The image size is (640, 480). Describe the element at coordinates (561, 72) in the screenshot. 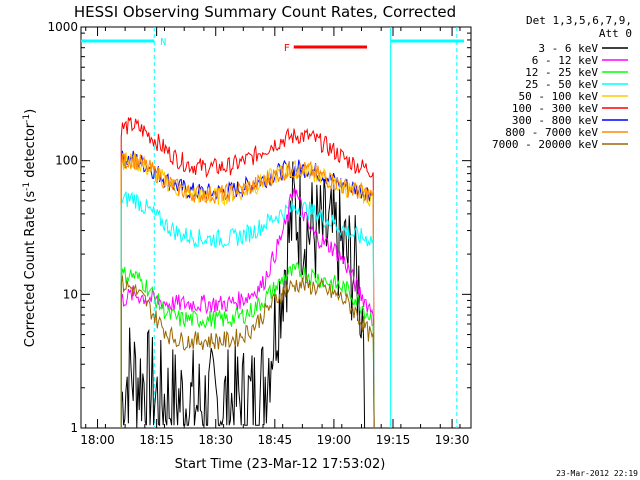

I see `legend-label: 12 - 25 keV` at that location.